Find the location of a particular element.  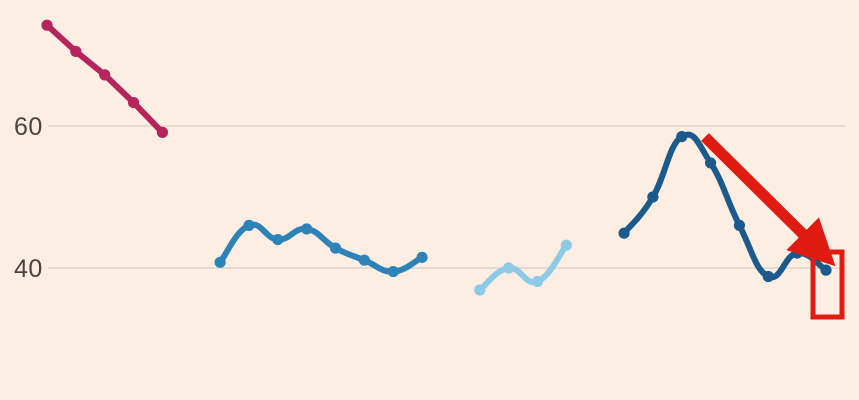

red-highlight-box is located at coordinates (827, 284).